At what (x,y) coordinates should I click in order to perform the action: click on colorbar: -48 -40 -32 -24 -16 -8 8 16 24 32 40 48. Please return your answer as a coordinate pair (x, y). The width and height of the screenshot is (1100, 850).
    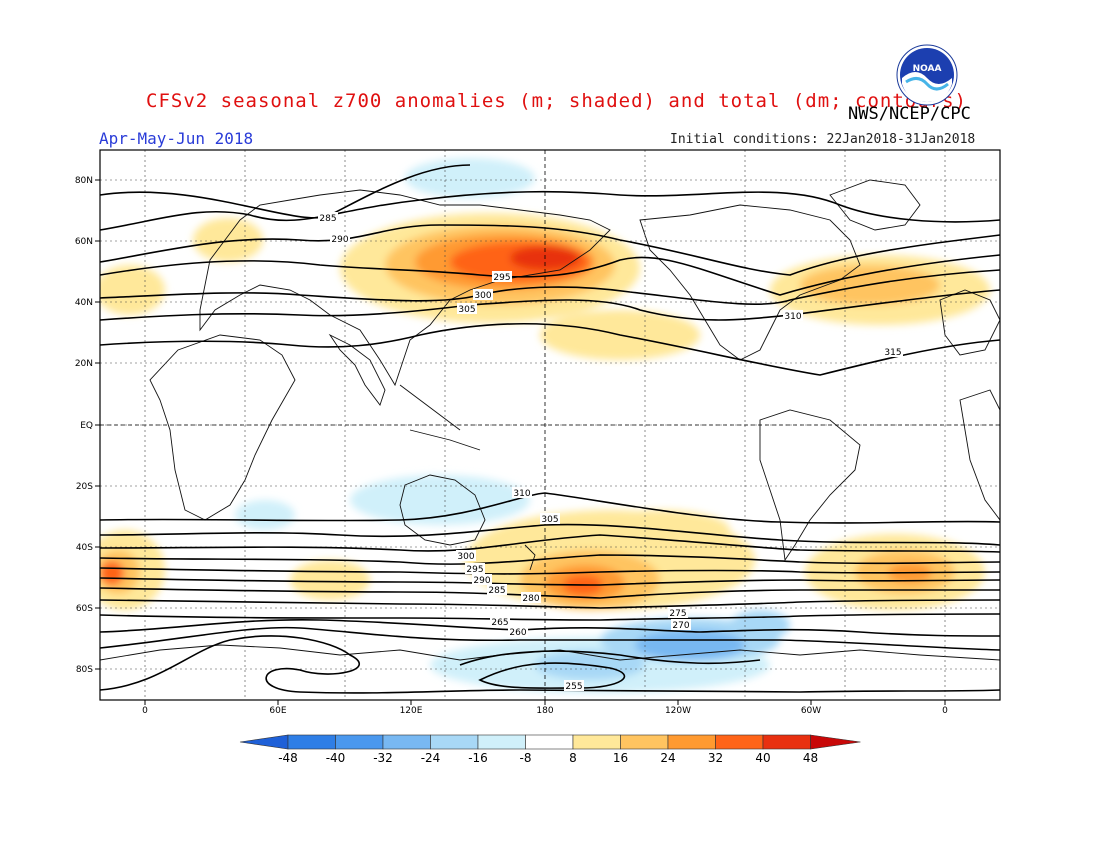
    Looking at the image, I should click on (550, 749).